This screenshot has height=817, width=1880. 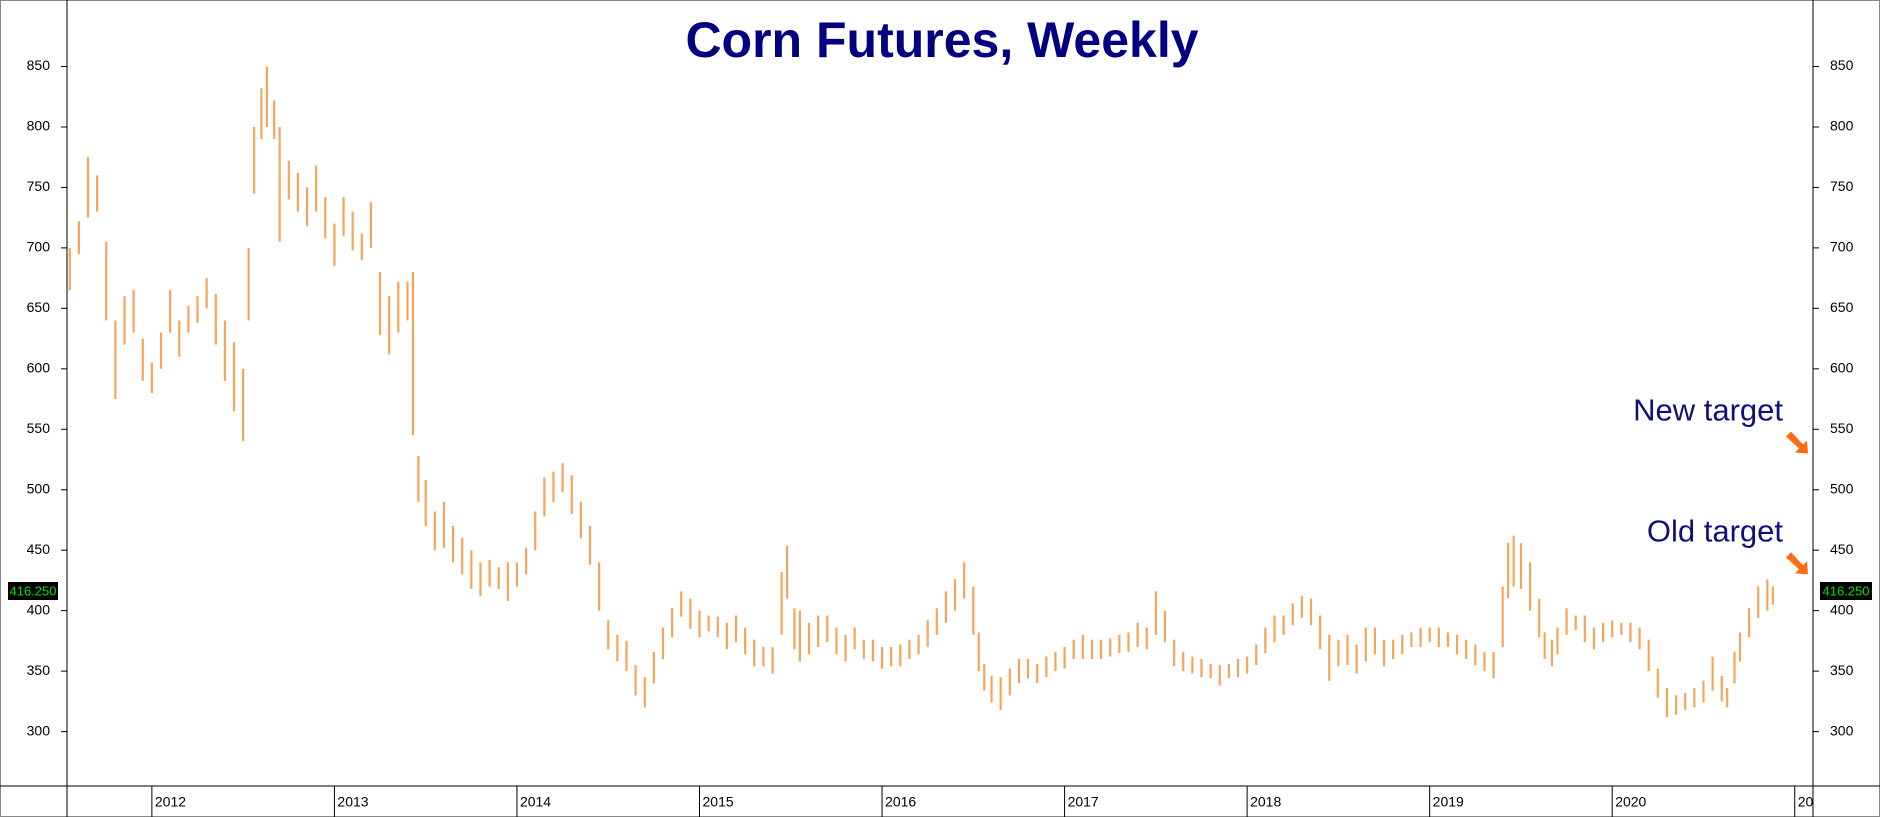 What do you see at coordinates (39, 247) in the screenshot?
I see `y-tick-label: 700` at bounding box center [39, 247].